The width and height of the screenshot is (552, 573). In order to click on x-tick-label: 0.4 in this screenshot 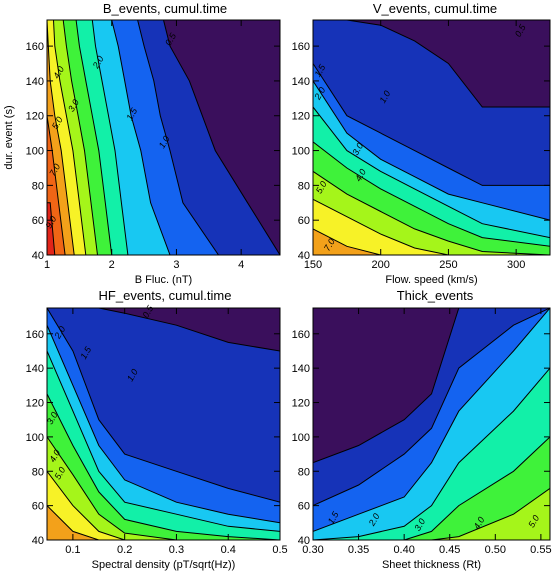, I will do `click(228, 550)`.